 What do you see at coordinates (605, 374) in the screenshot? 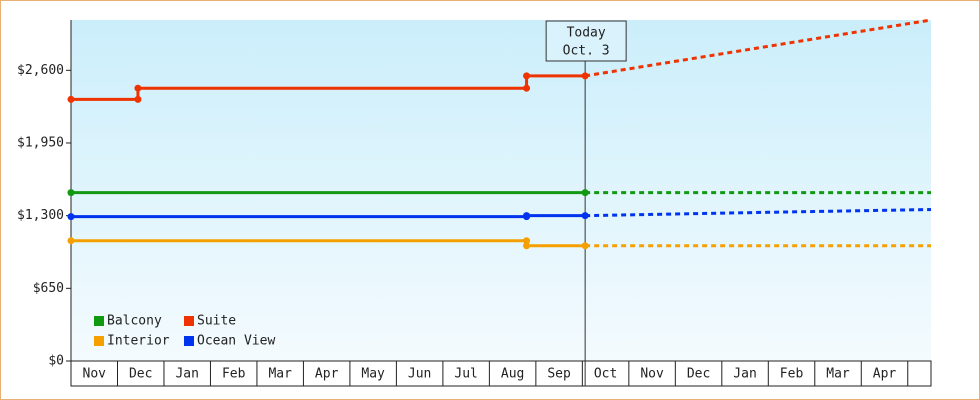
I see `x-tick-label: Oct` at bounding box center [605, 374].